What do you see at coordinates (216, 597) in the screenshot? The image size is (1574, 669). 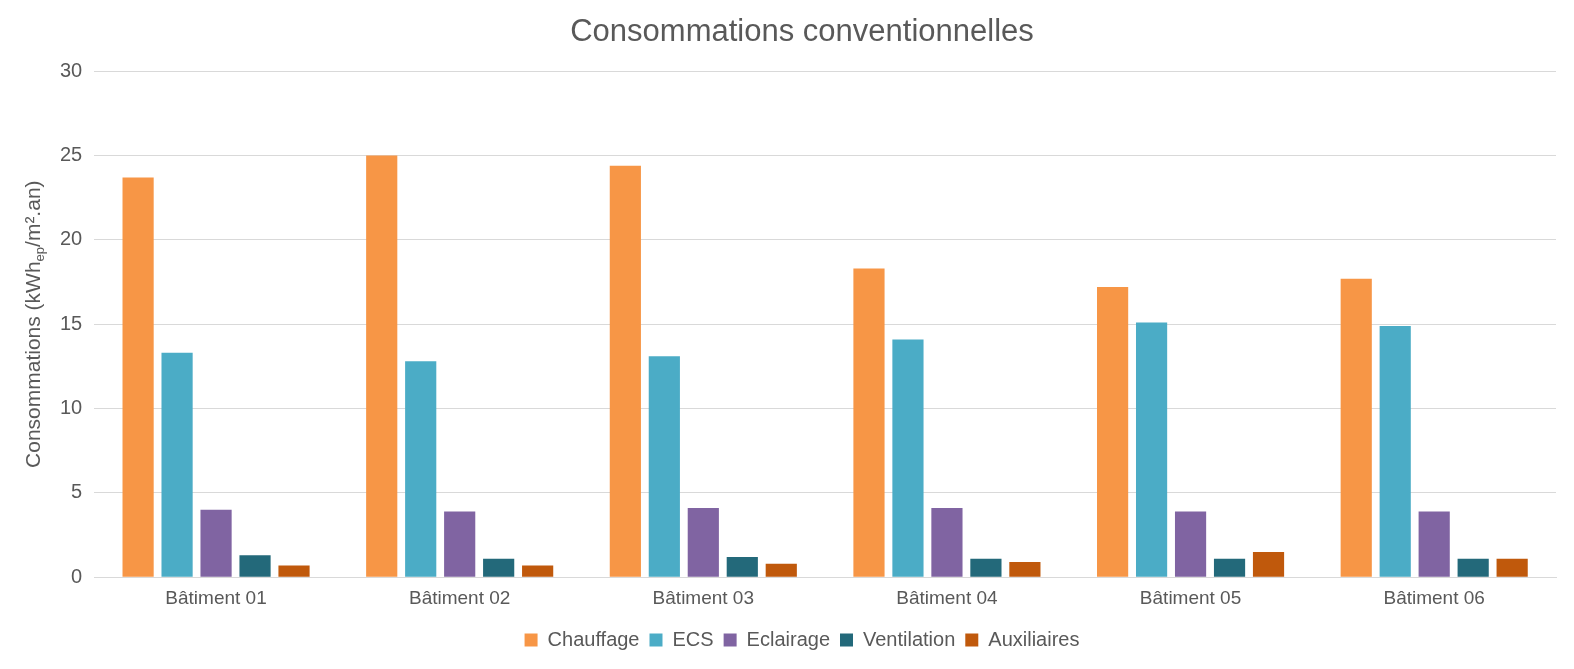 I see `x-tick-label: Bâtiment 01` at bounding box center [216, 597].